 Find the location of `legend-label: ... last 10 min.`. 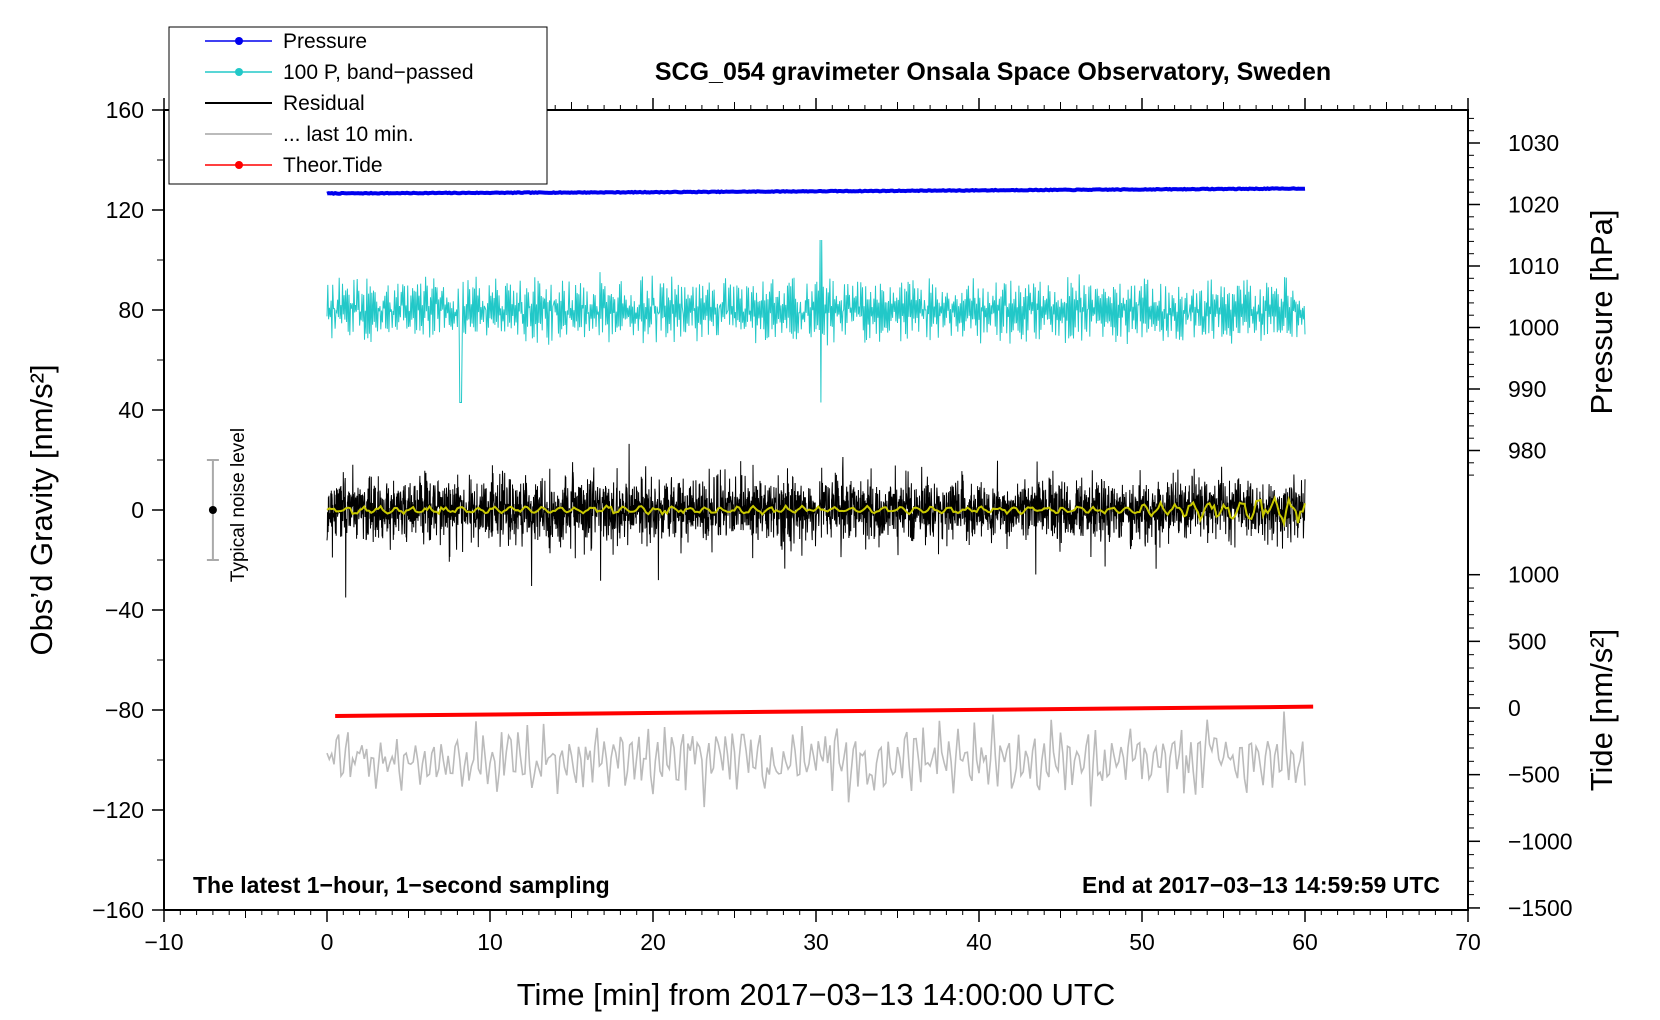

legend-label: ... last 10 min. is located at coordinates (348, 134).